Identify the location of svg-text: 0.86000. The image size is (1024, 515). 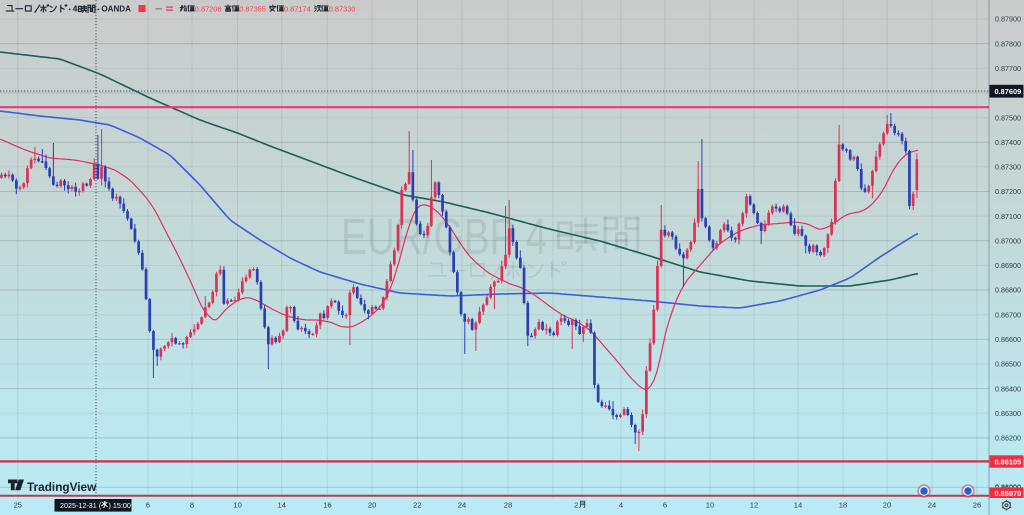
(1008, 487).